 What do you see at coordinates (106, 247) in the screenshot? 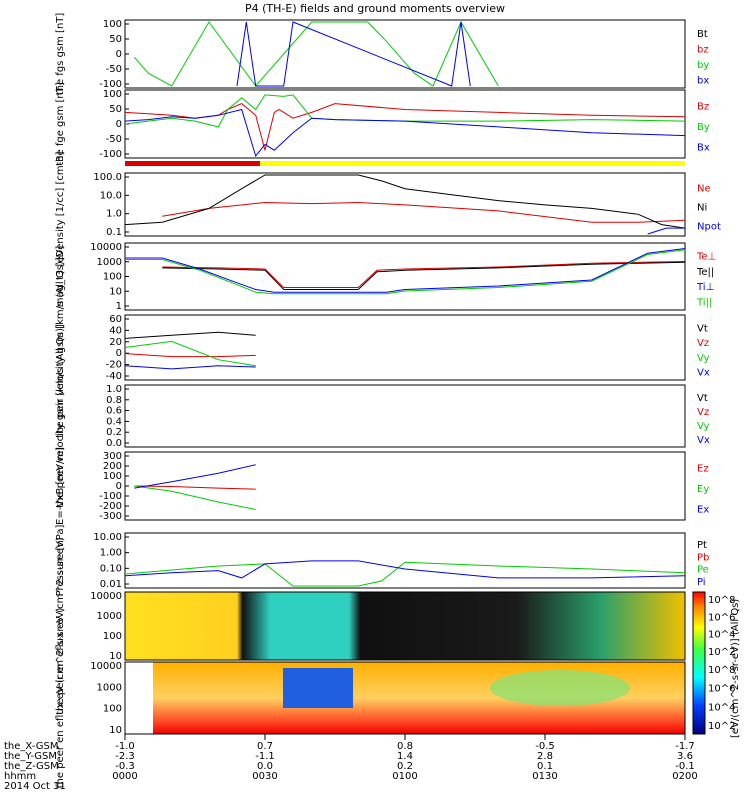
I see `temperature-ytick-label: 10000` at bounding box center [106, 247].